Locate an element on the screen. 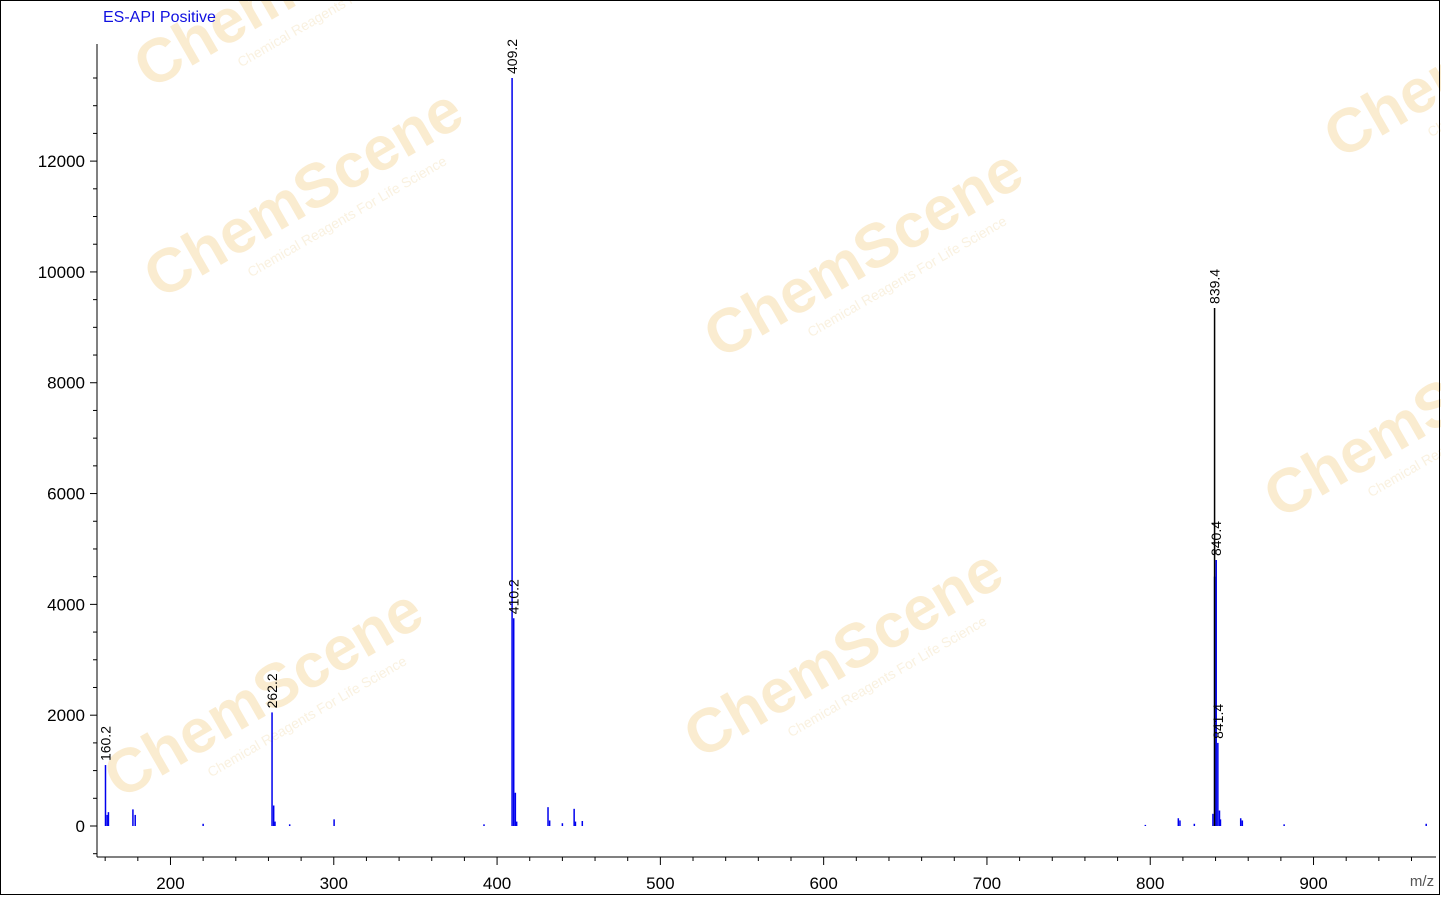  x-tick-label: 400 is located at coordinates (497, 883).